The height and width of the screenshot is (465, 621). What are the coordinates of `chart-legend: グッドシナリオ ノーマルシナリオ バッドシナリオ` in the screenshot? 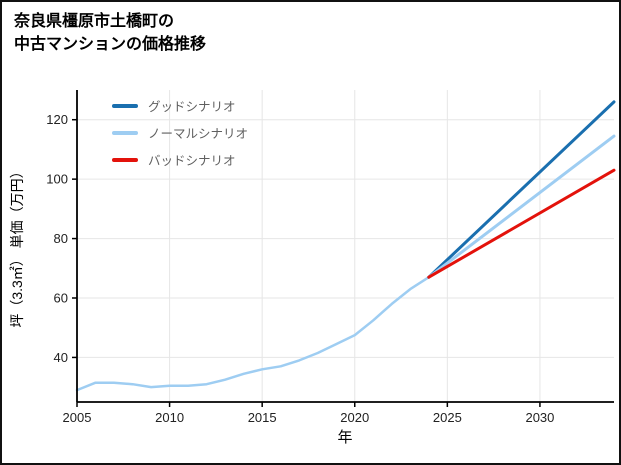 It's located at (180, 132).